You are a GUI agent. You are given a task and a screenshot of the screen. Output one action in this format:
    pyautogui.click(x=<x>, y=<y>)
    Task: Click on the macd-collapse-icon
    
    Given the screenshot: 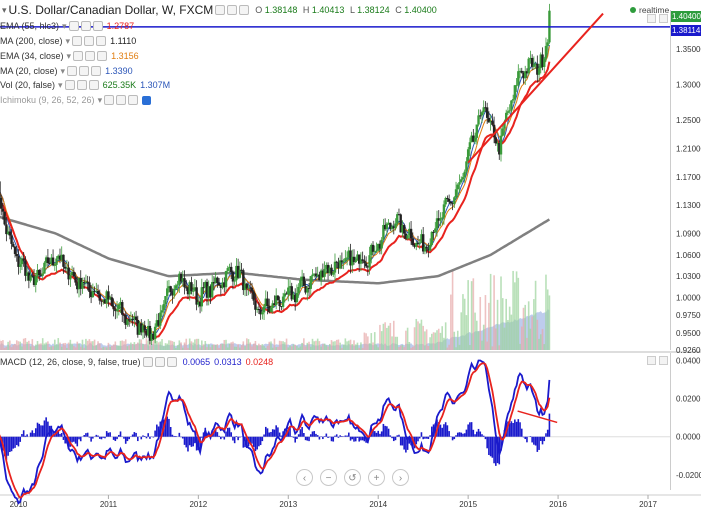 What is the action you would take?
    pyautogui.click(x=663, y=360)
    